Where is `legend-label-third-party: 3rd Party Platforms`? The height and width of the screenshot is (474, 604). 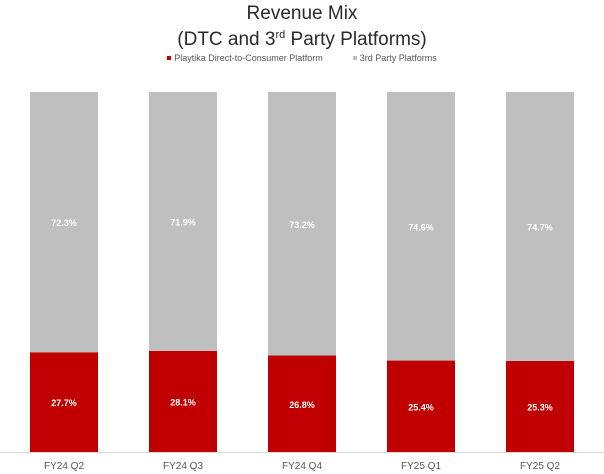 legend-label-third-party: 3rd Party Platforms is located at coordinates (398, 58).